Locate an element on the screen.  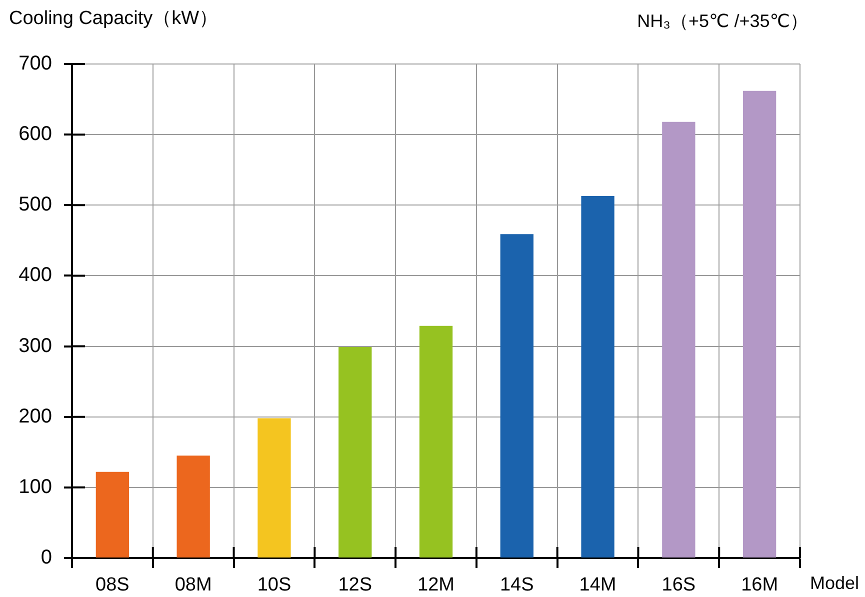
y-tick-label: 0 is located at coordinates (46, 557).